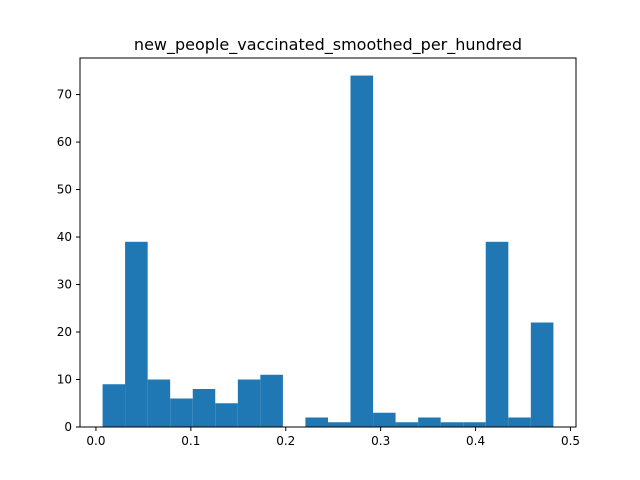 Image resolution: width=640 pixels, height=480 pixels. Describe the element at coordinates (64, 285) in the screenshot. I see `y-tick-label: 30` at that location.